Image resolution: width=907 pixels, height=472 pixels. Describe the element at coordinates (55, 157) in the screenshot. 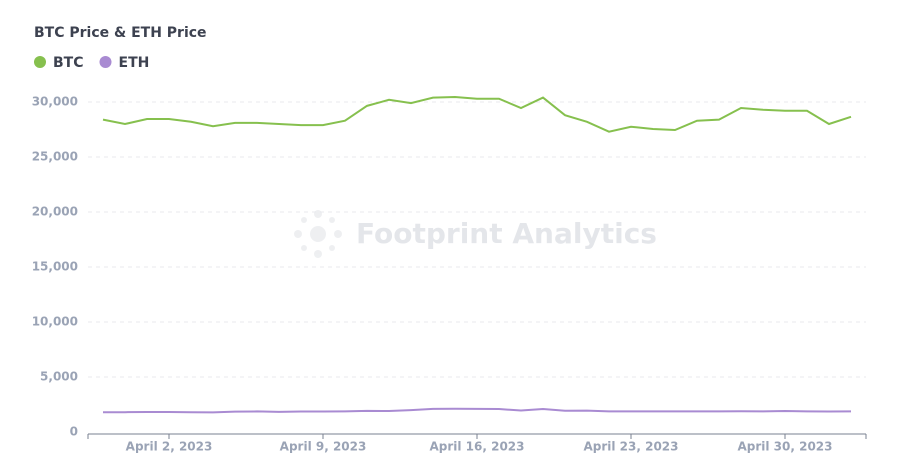

I see `y-tick-label: 25,000` at that location.